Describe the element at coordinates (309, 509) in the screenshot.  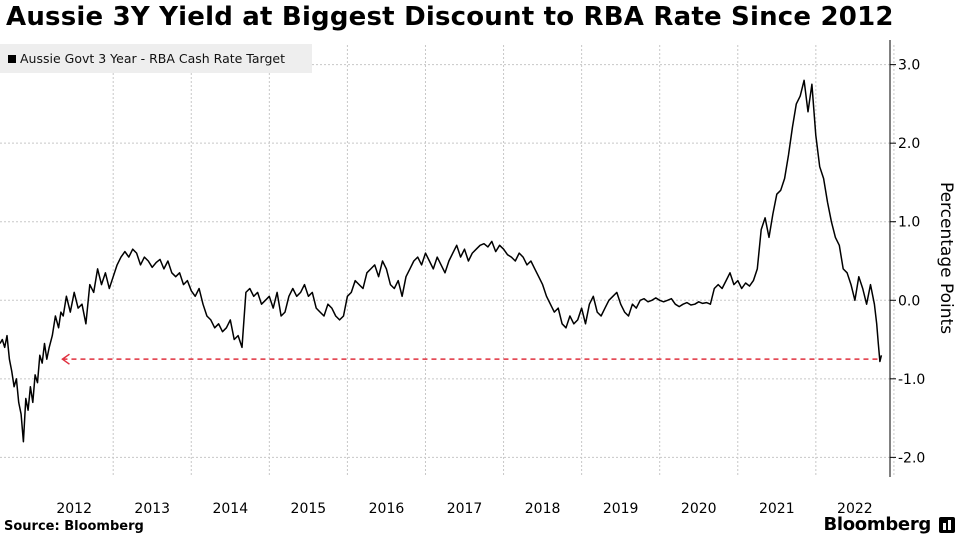
I see `x-tick-label: 2015` at that location.